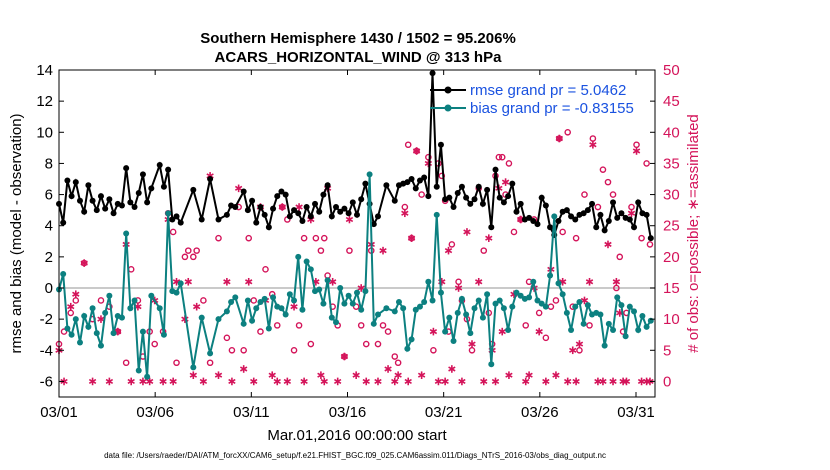 The image size is (830, 470). I want to click on y-left-tick-label: 8, so click(49, 163).